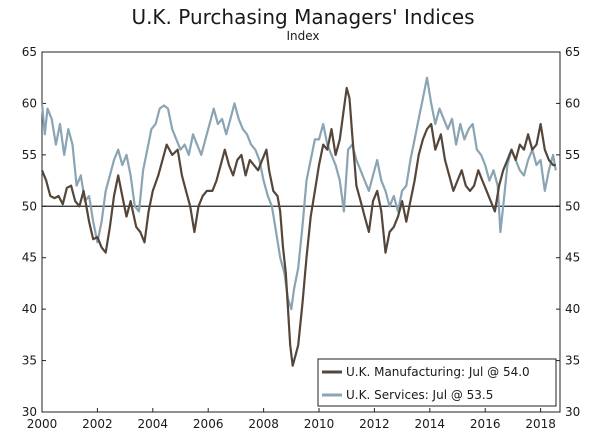  Describe the element at coordinates (540, 424) in the screenshot. I see `x-tick-label: 2018` at that location.